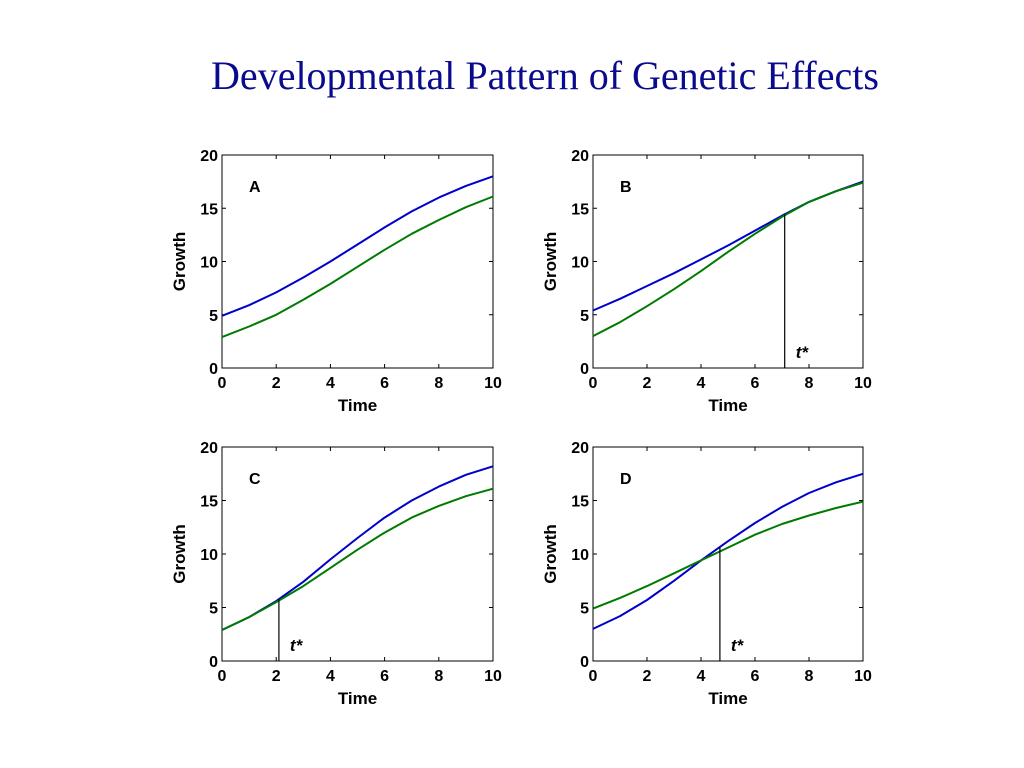  I want to click on panel-label: A, so click(255, 187).